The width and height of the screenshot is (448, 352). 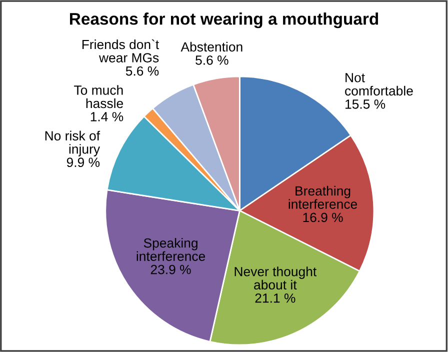 What do you see at coordinates (171, 249) in the screenshot?
I see `slice-label: Speaking interference` at bounding box center [171, 249].